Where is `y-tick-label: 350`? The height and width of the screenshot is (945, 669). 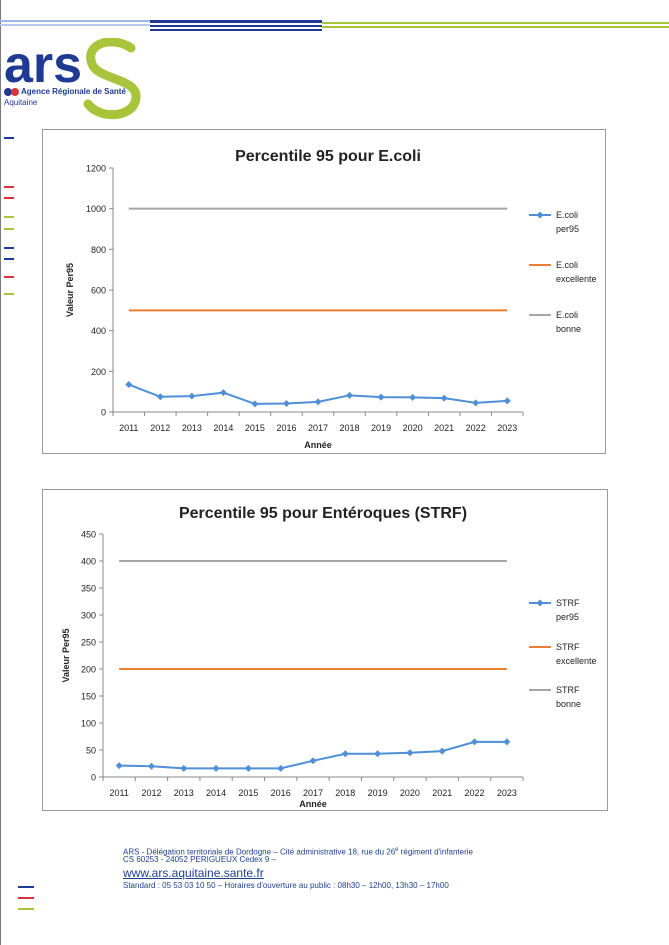
y-tick-label: 350 is located at coordinates (88, 589).